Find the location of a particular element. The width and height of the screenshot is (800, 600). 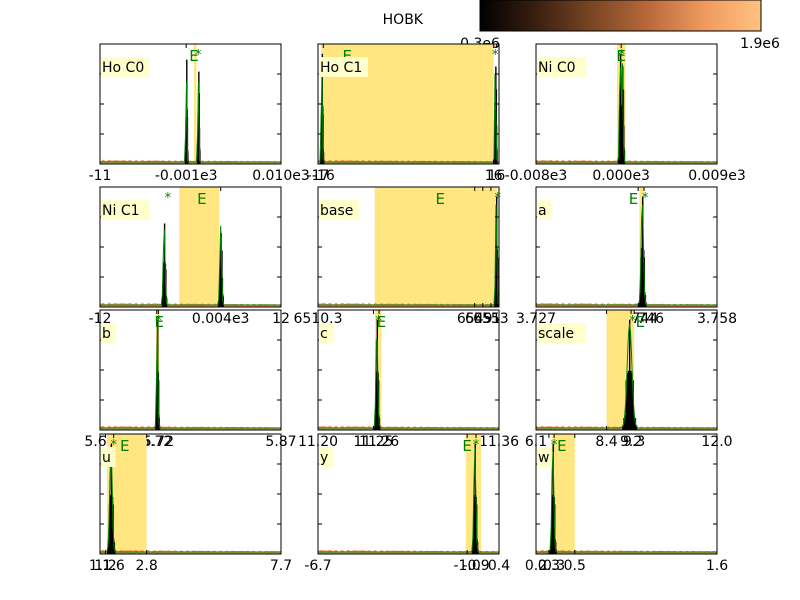

tick-label: 1.6 is located at coordinates (717, 566).